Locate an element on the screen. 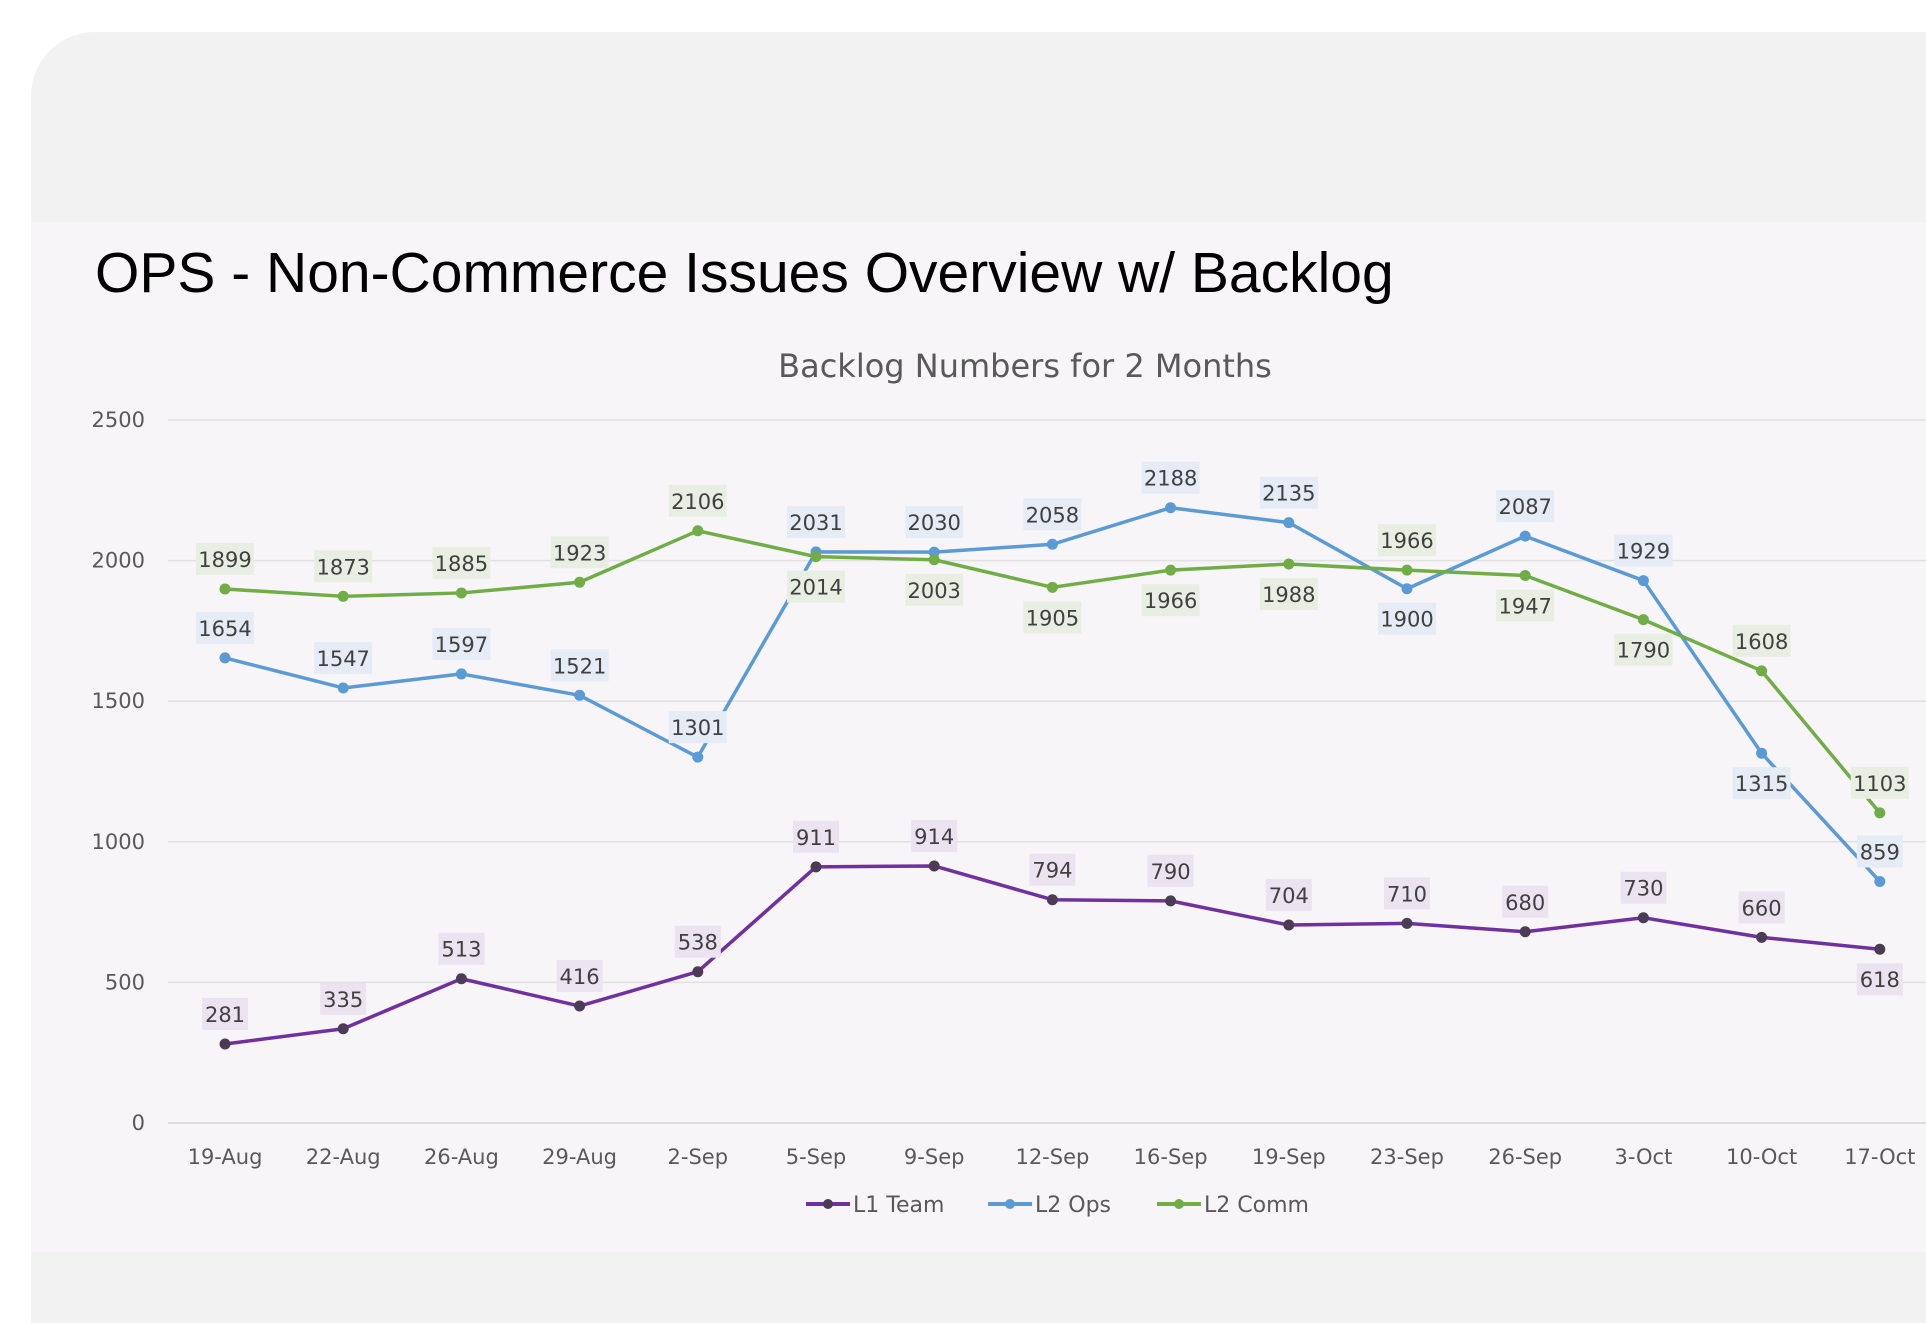 The width and height of the screenshot is (1926, 1323). legend-label: L2 Comm is located at coordinates (1256, 1205).